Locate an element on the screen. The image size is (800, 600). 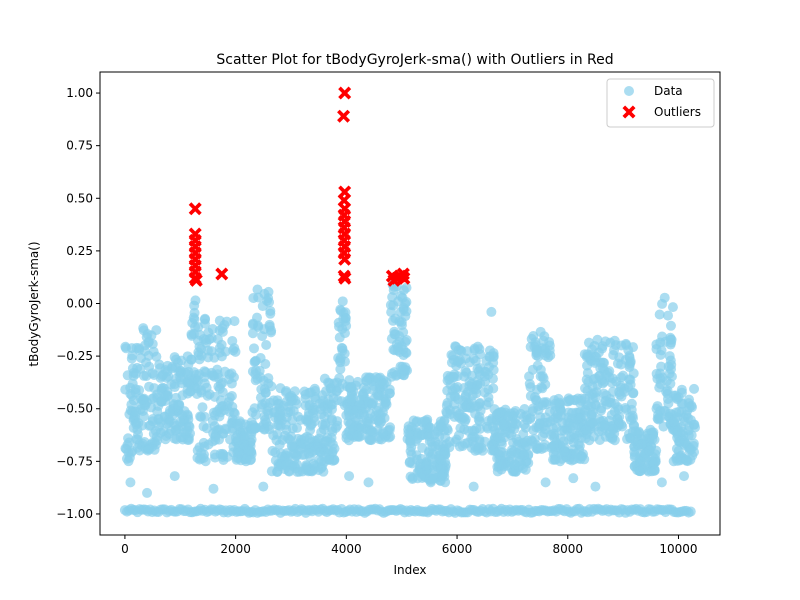
legend: Data Outliers is located at coordinates (660, 103).